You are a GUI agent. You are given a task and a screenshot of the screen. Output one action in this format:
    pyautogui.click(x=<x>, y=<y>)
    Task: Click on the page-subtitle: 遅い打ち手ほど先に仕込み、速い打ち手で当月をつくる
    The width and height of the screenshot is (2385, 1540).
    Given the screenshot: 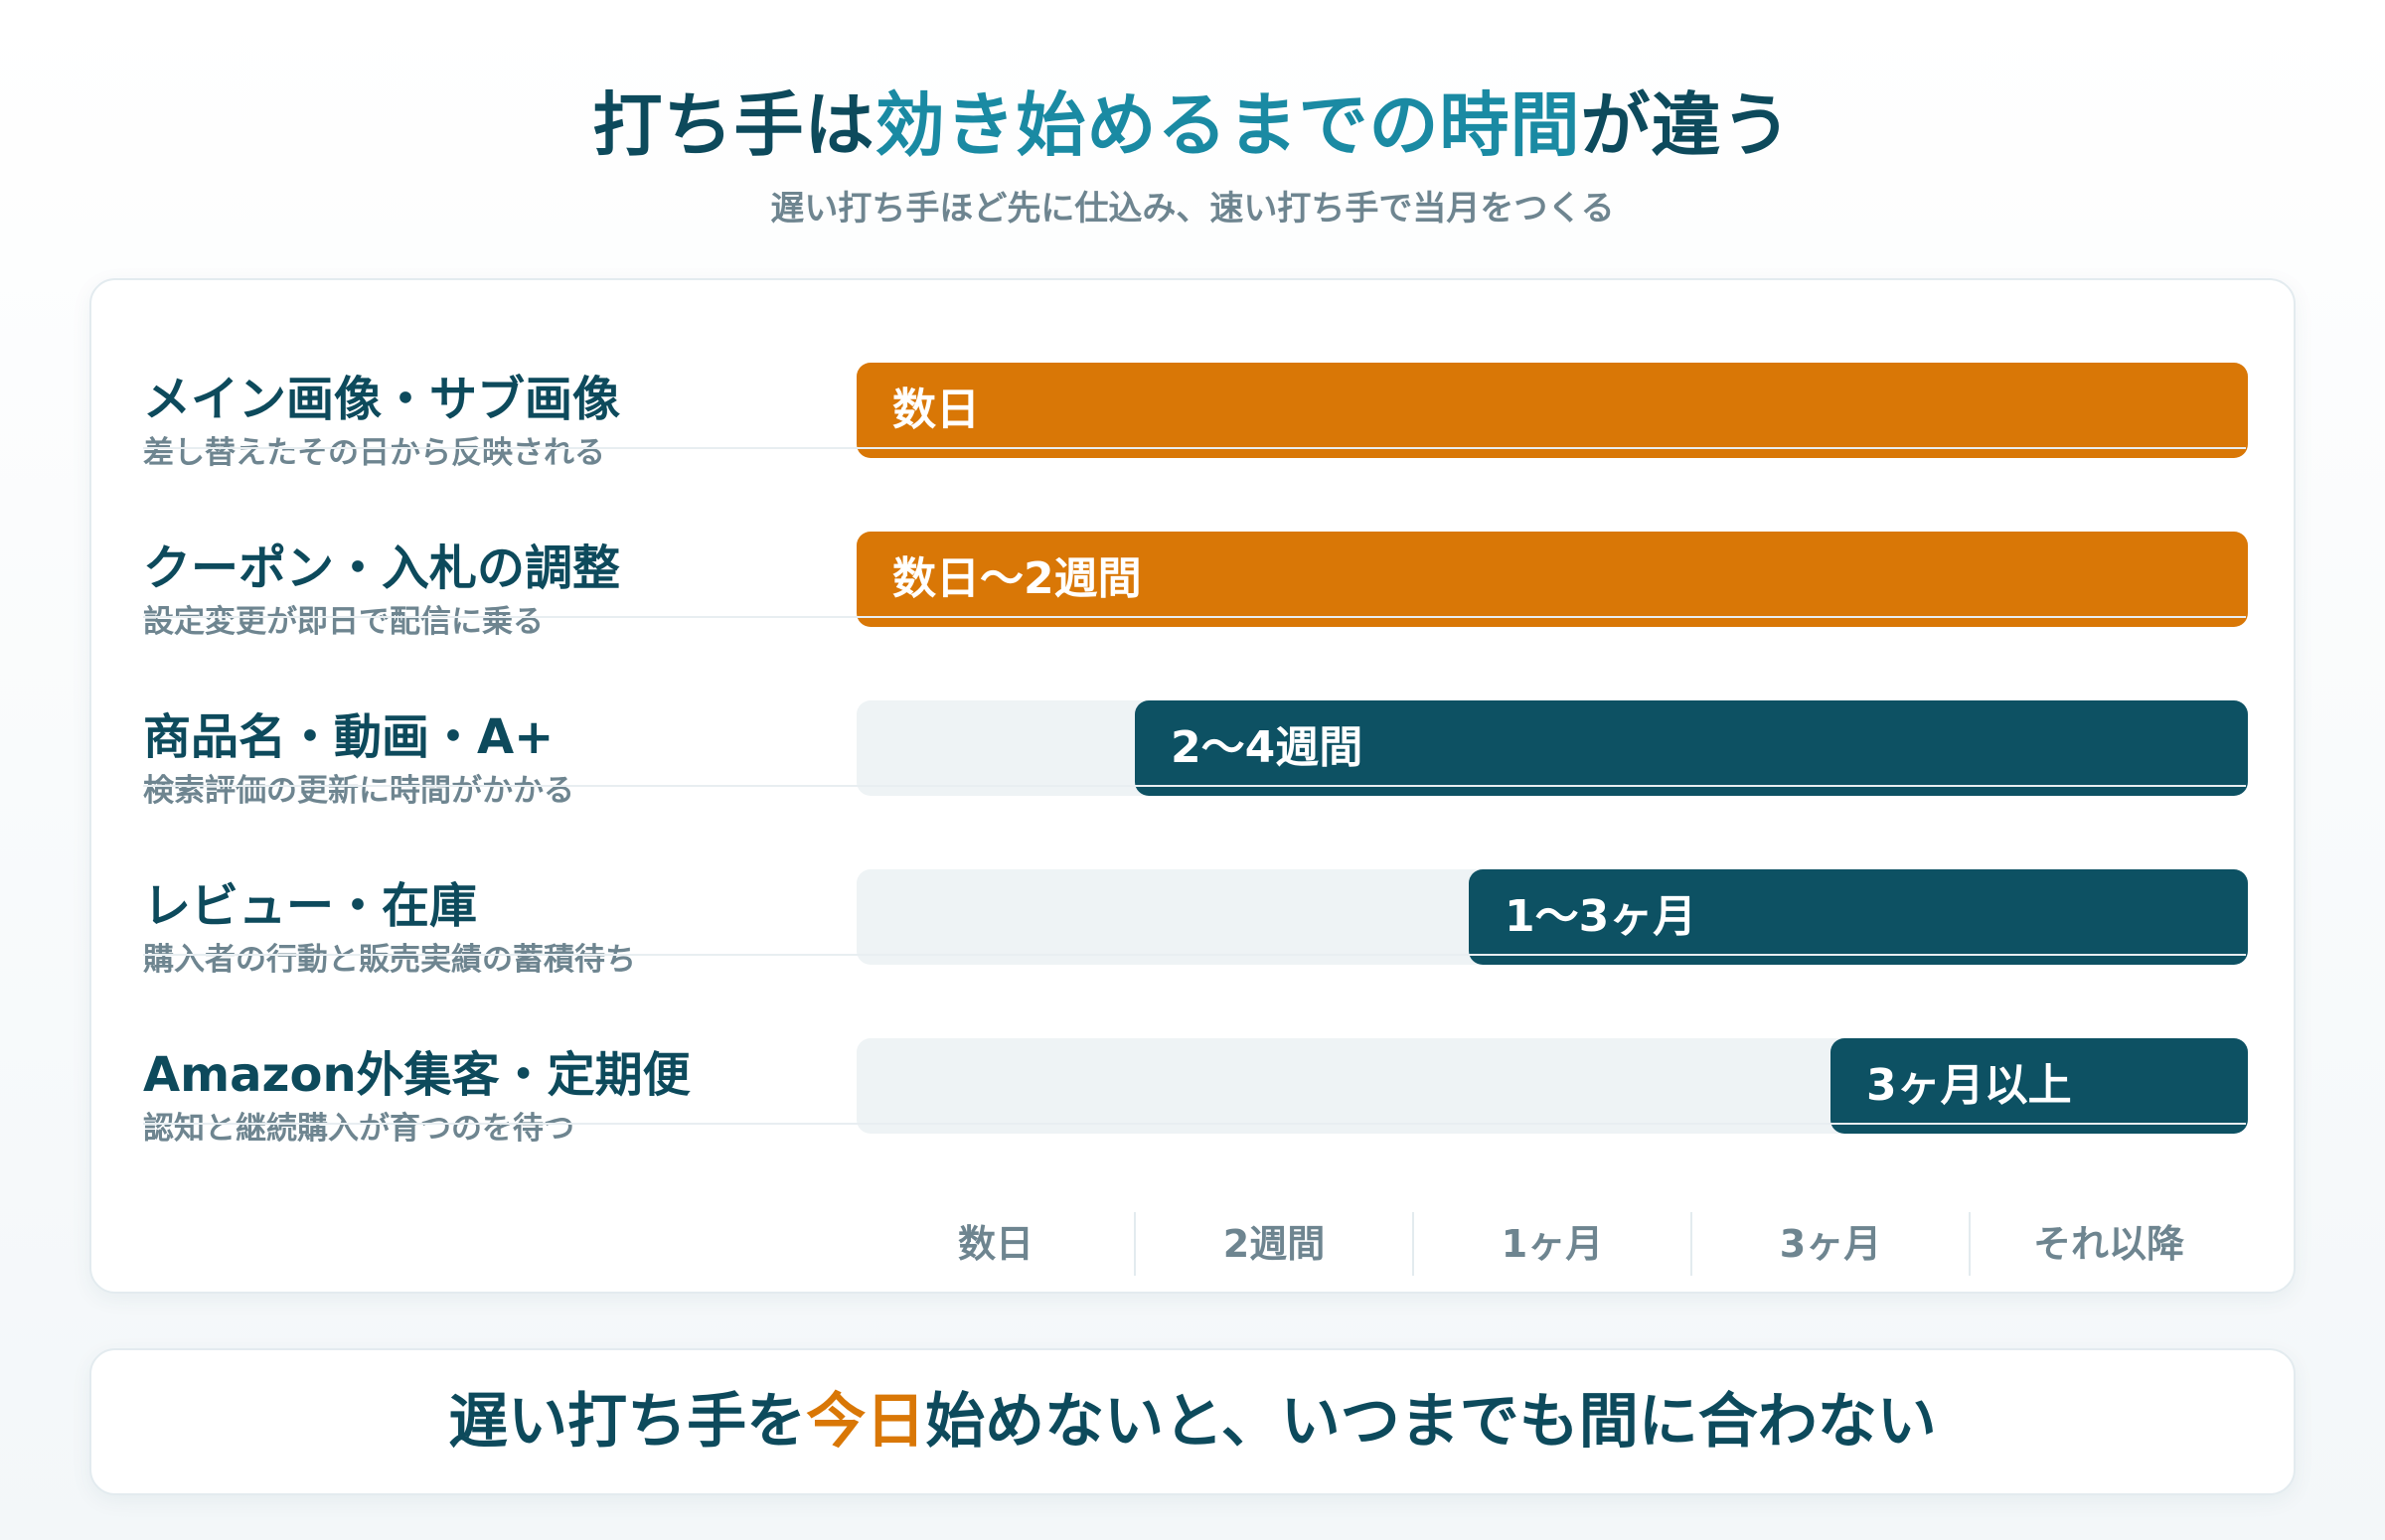 What is the action you would take?
    pyautogui.click(x=1192, y=209)
    